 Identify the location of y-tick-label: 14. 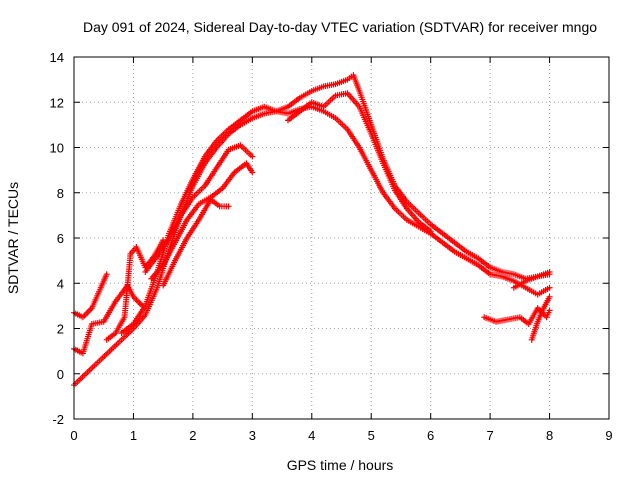
(57, 57).